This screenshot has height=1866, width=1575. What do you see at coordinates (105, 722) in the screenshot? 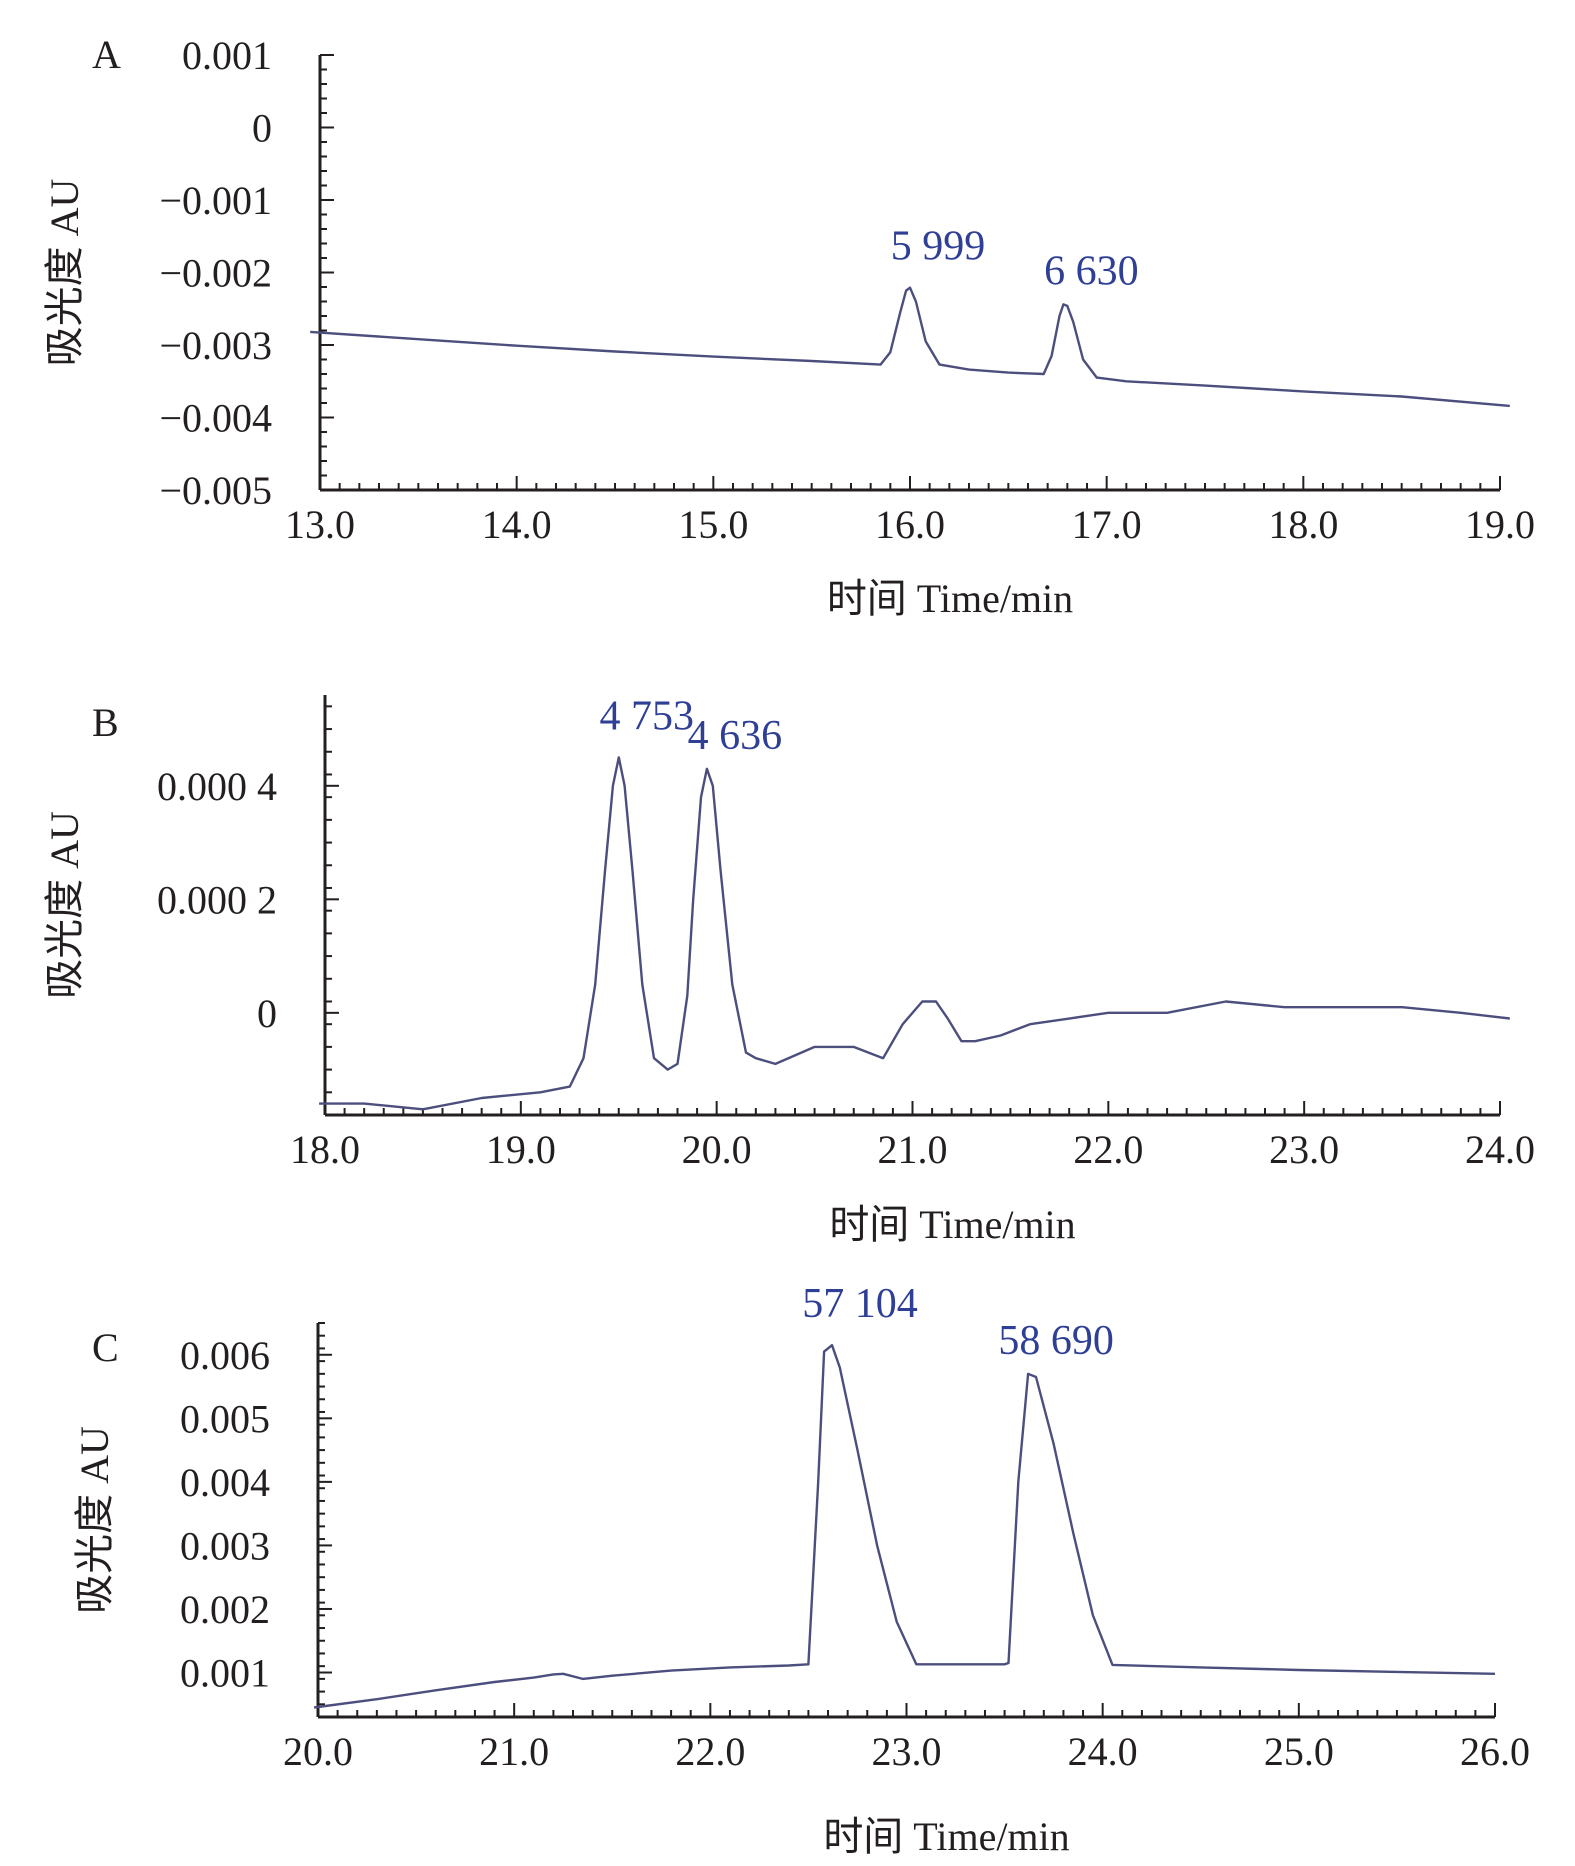
I see `panel-letter: B` at bounding box center [105, 722].